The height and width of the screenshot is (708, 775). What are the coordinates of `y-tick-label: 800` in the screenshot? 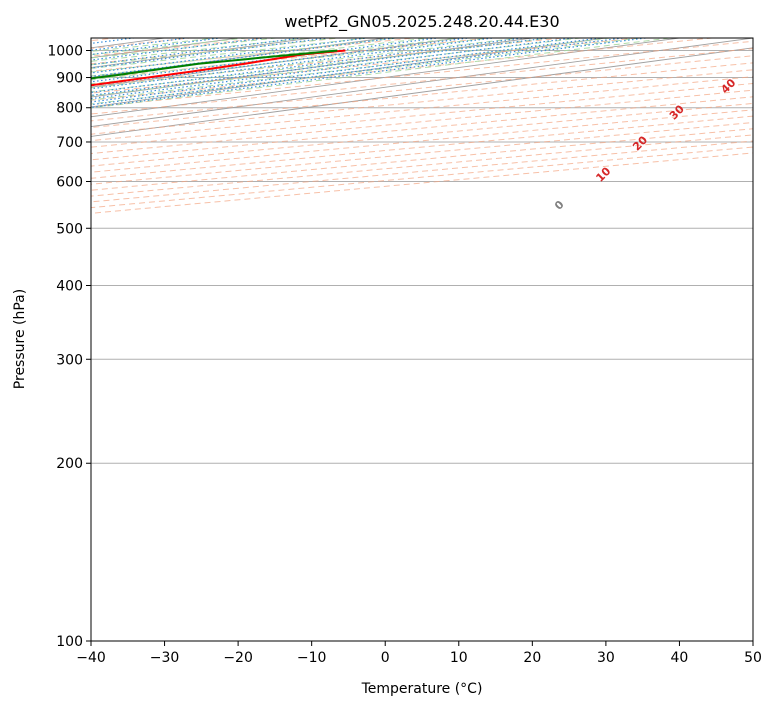 It's located at (69, 109).